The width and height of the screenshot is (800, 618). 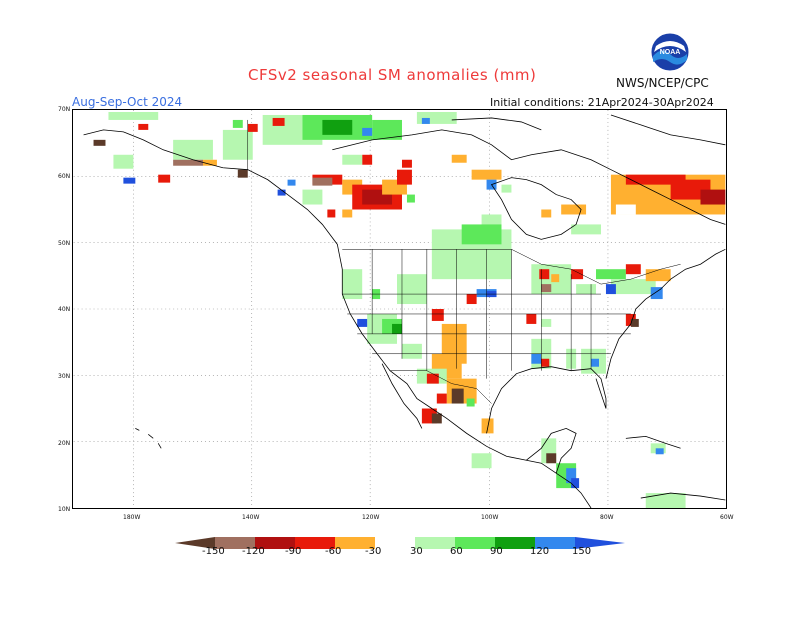 I want to click on initial-conditions: Initial conditions: 21Apr2024-30Apr2024, so click(x=602, y=102).